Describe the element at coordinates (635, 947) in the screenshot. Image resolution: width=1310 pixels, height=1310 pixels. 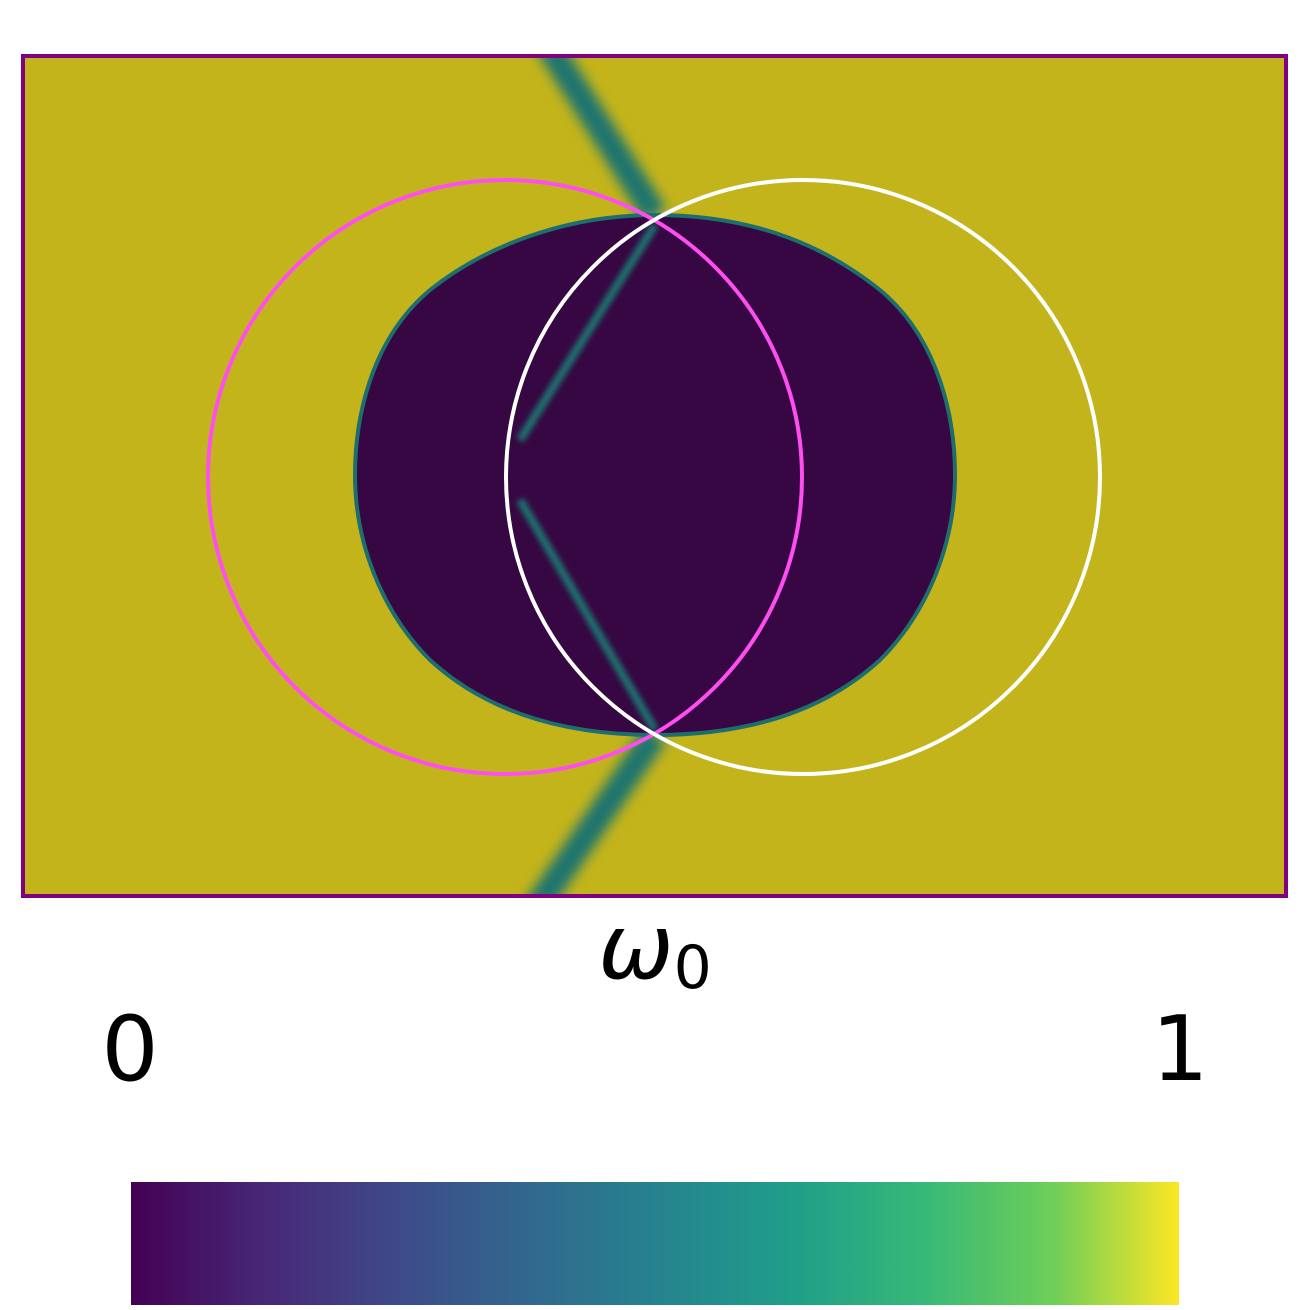
I see `colorbar-title-symbol: ω` at that location.